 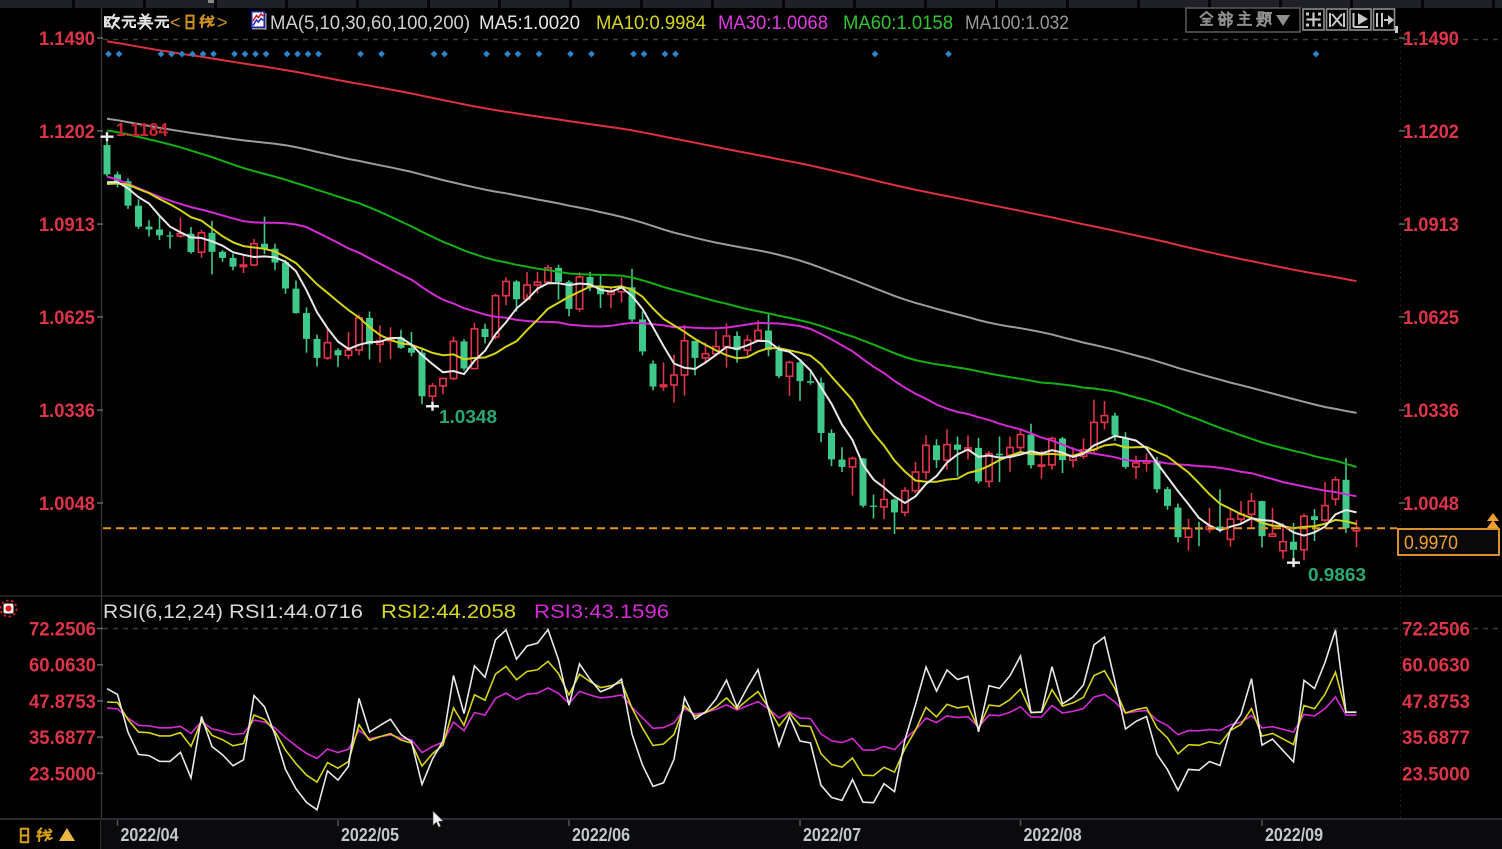 I want to click on svg-text: MA10:0.9984, so click(x=651, y=23).